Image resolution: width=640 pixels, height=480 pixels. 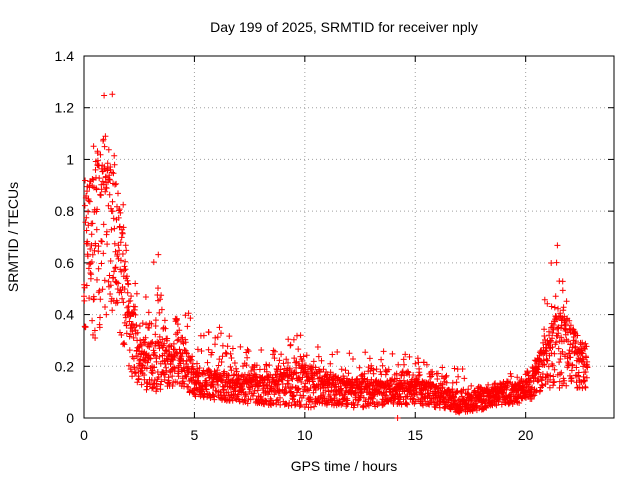 I want to click on y-tick-label: 0.4, so click(x=65, y=315).